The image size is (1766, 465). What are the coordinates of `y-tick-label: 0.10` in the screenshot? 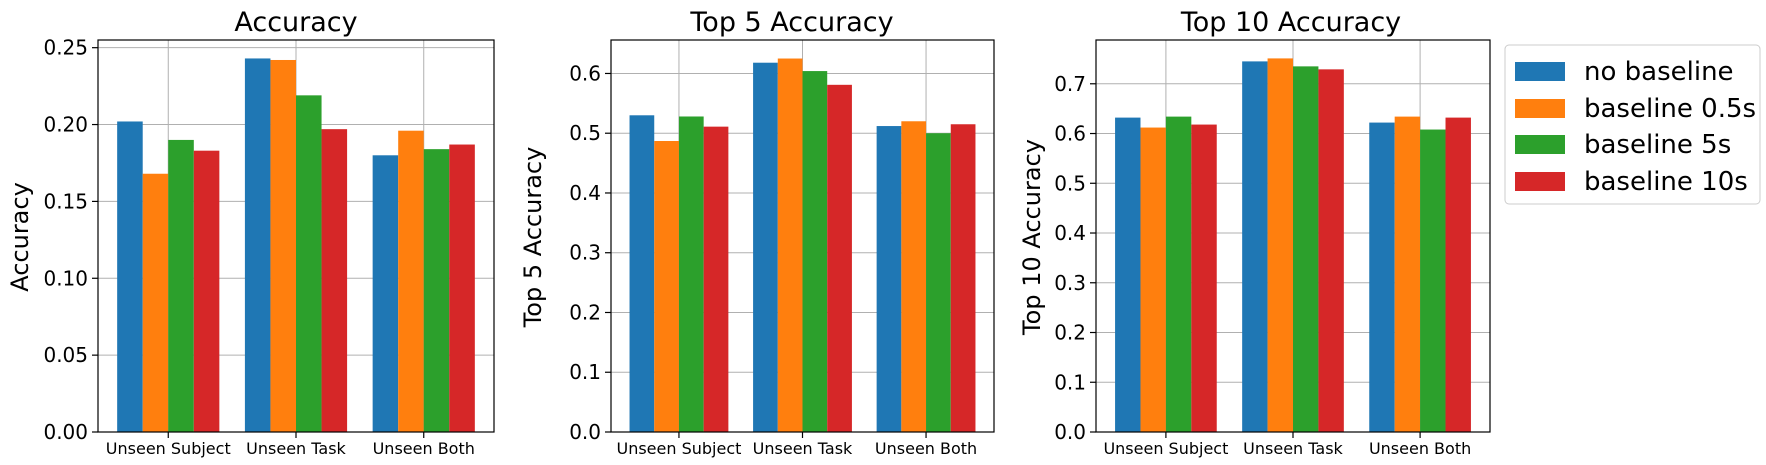 It's located at (65, 278).